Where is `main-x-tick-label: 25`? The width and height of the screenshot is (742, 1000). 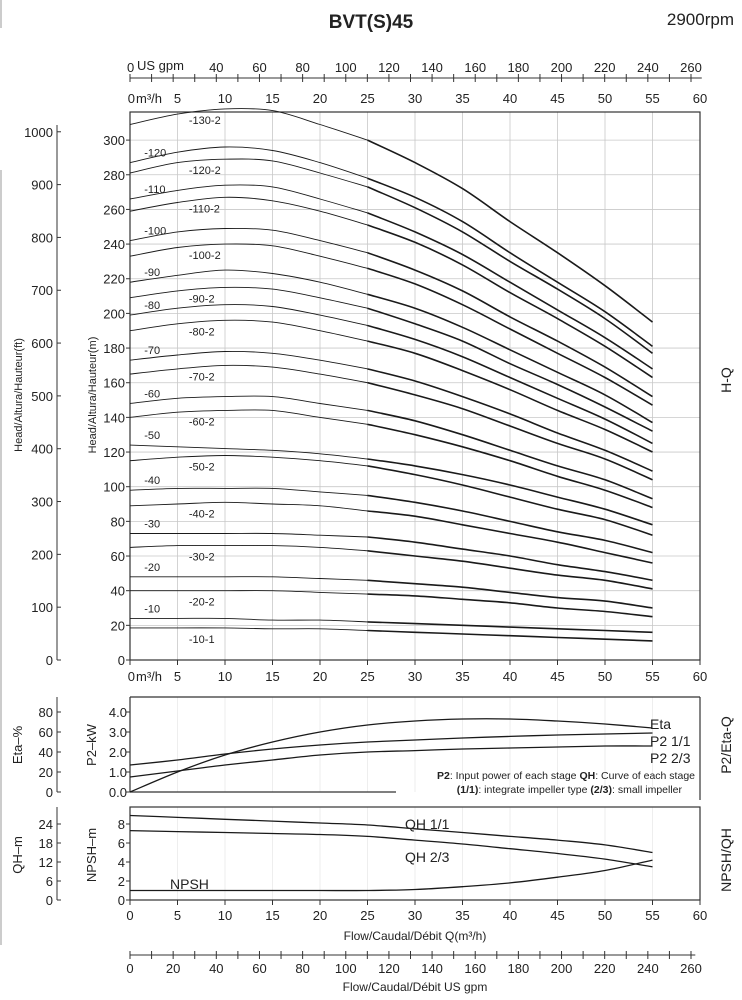 main-x-tick-label: 25 is located at coordinates (367, 676).